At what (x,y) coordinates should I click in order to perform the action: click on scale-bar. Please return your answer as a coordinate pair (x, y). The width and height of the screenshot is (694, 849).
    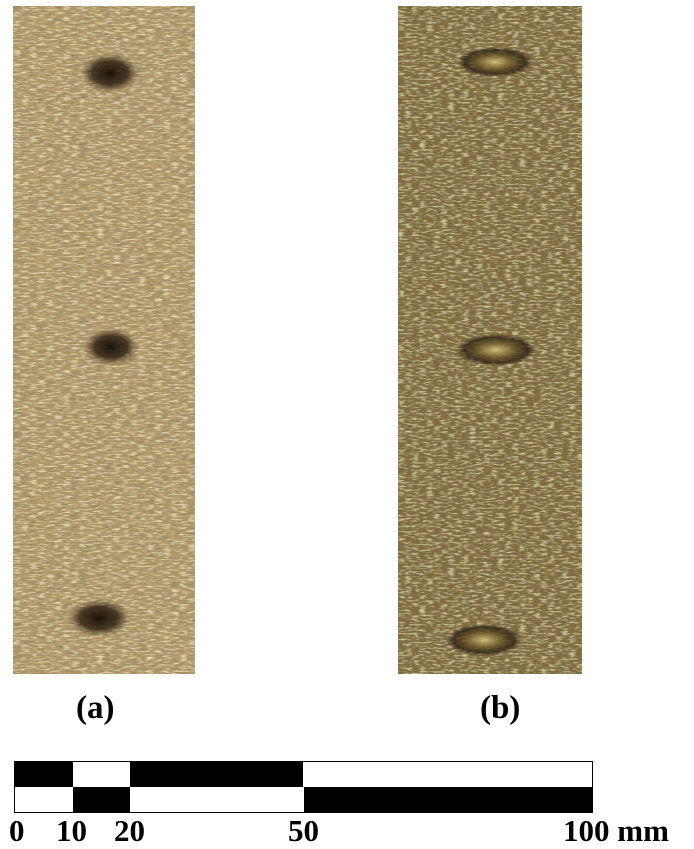
    Looking at the image, I should click on (303, 787).